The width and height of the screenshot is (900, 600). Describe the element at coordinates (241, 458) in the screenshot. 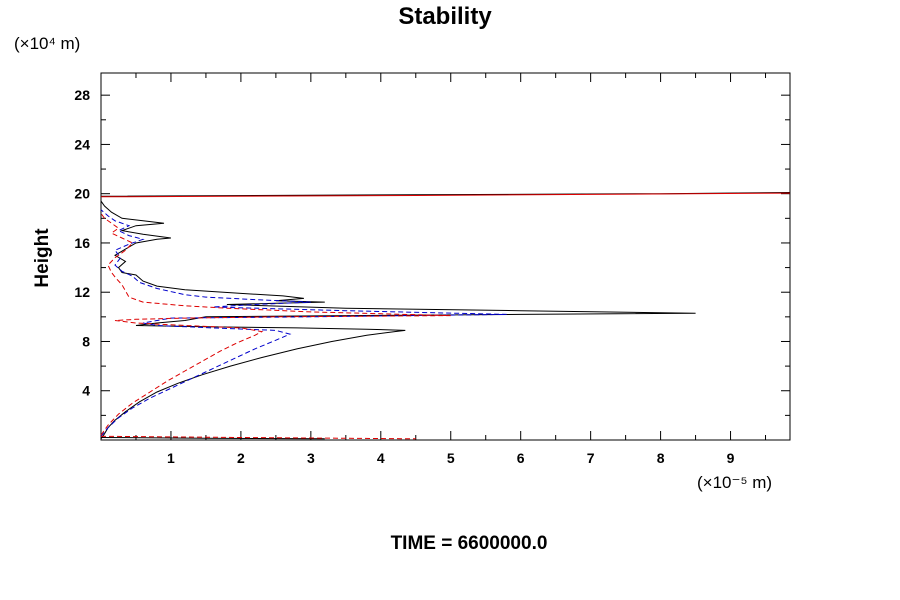

I see `x-tick-label: 2` at that location.